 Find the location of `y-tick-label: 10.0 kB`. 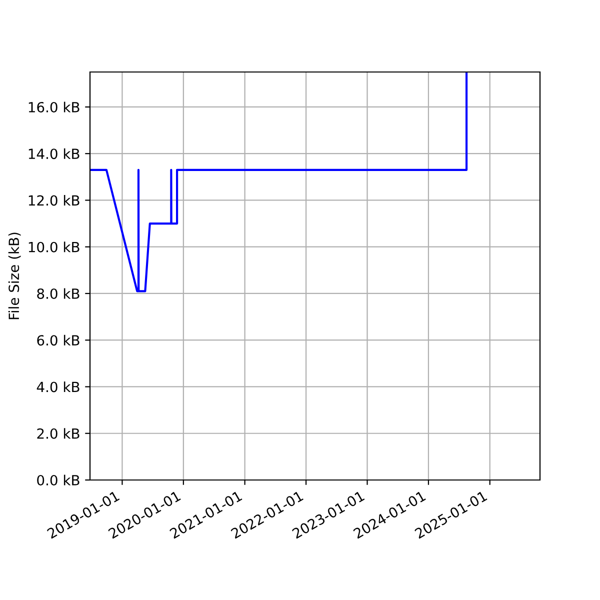

y-tick-label: 10.0 kB is located at coordinates (54, 247).